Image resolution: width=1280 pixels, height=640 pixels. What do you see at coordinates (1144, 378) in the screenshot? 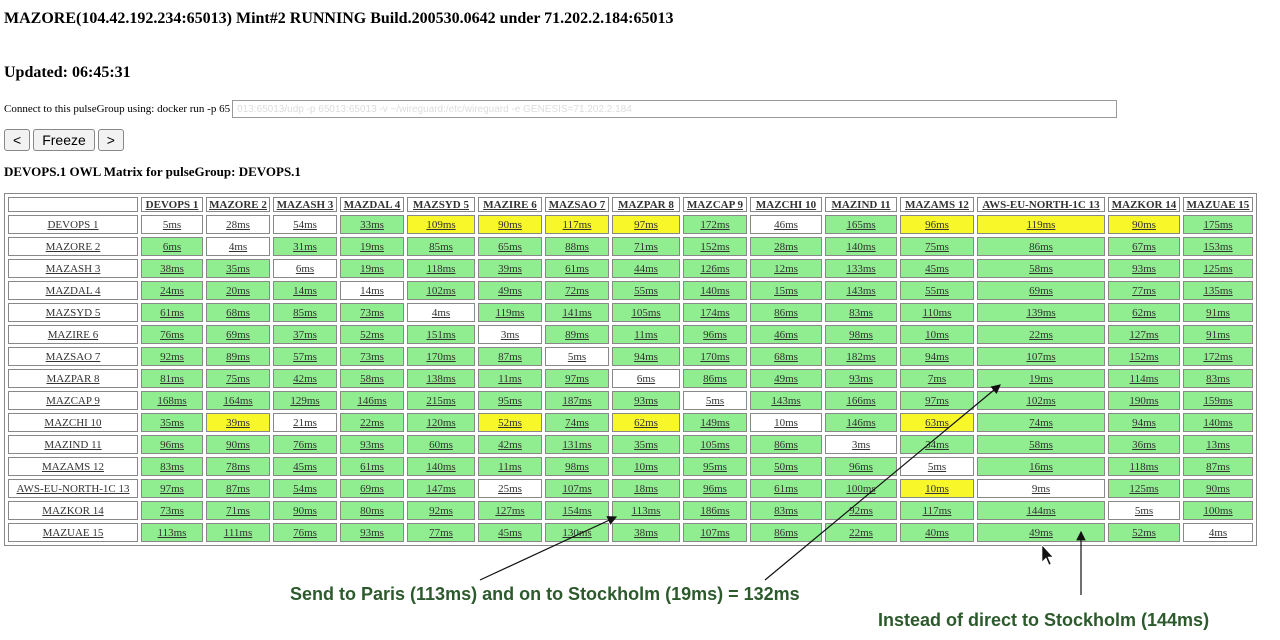
I see `latency-cell: 114ms` at bounding box center [1144, 378].